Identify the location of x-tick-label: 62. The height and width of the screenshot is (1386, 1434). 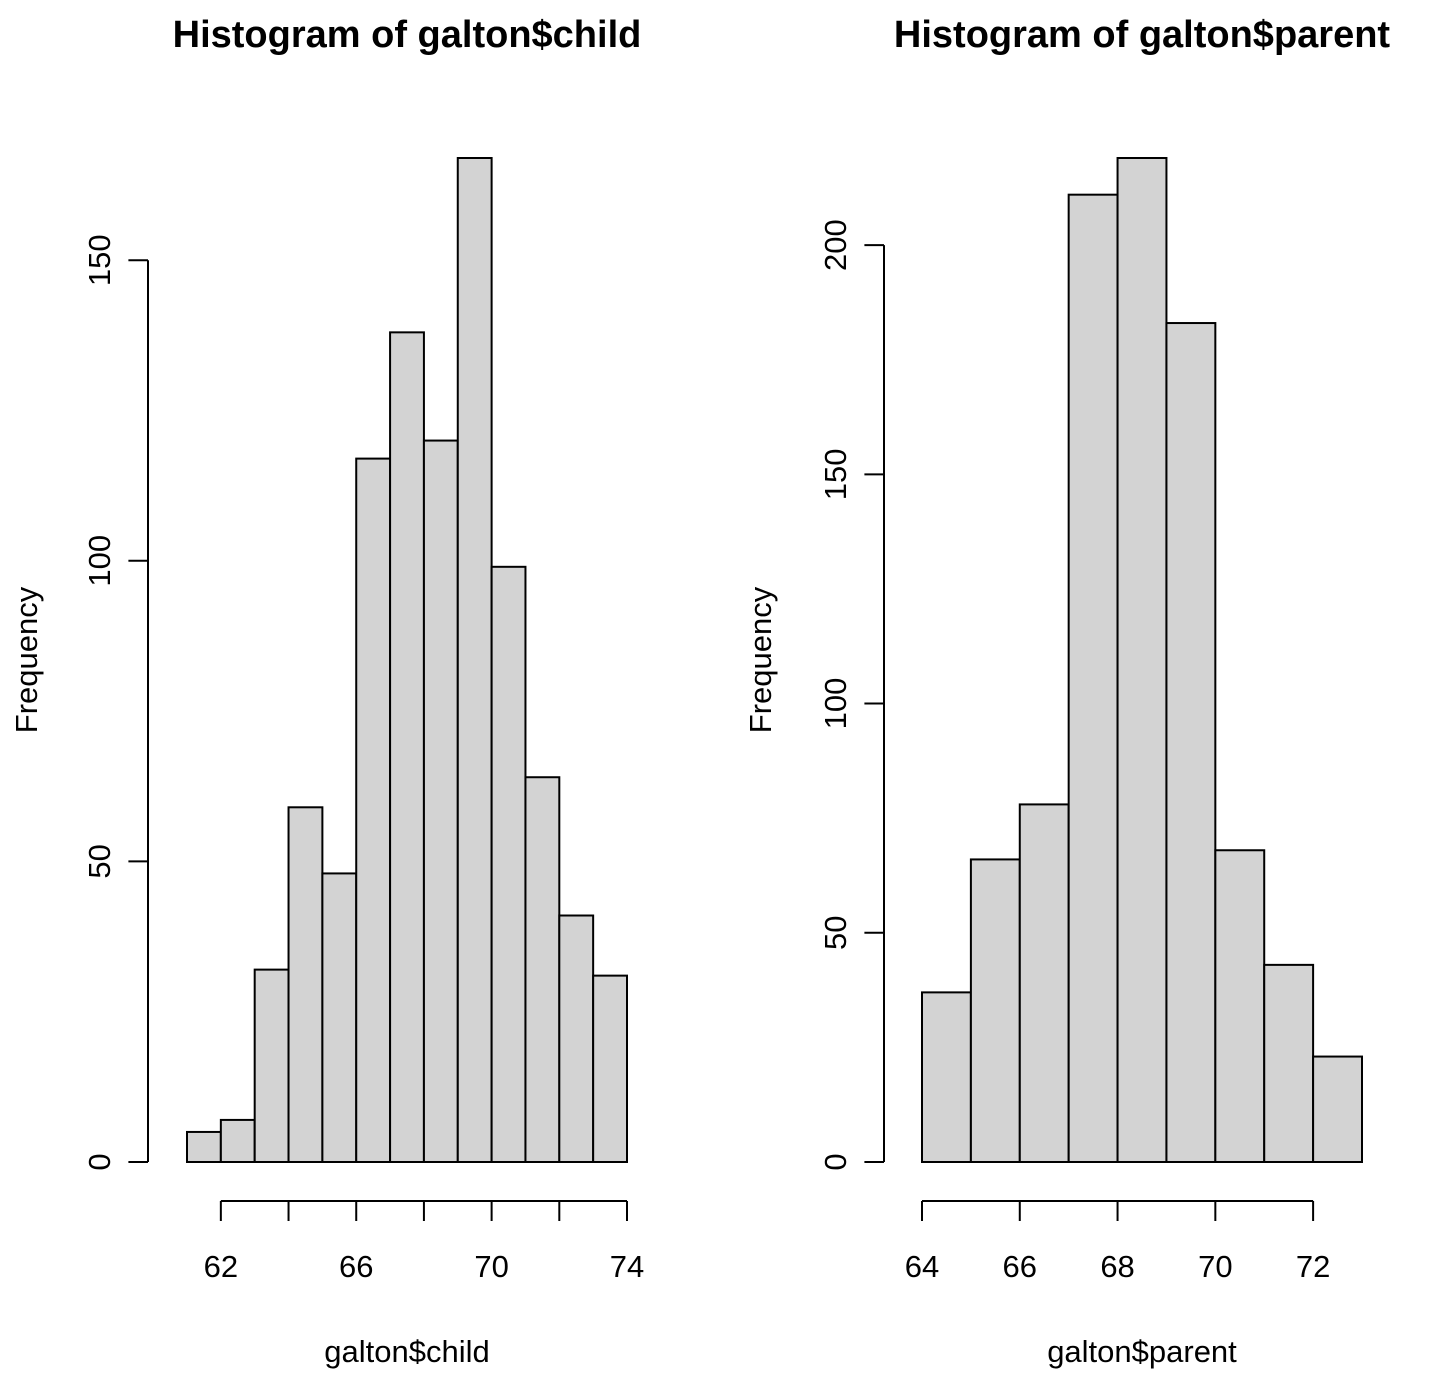
(221, 1266).